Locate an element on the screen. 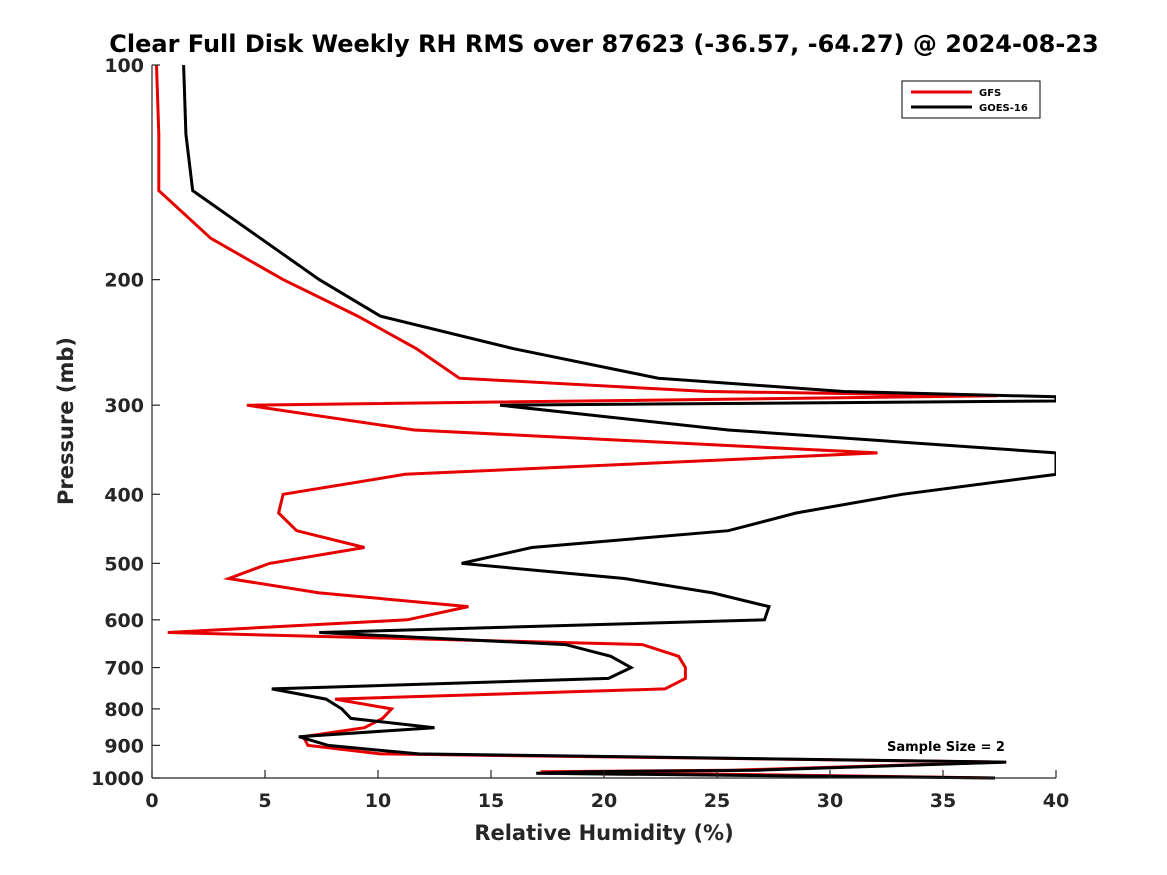 The height and width of the screenshot is (875, 1167). x-tick-label: 25 is located at coordinates (717, 801).